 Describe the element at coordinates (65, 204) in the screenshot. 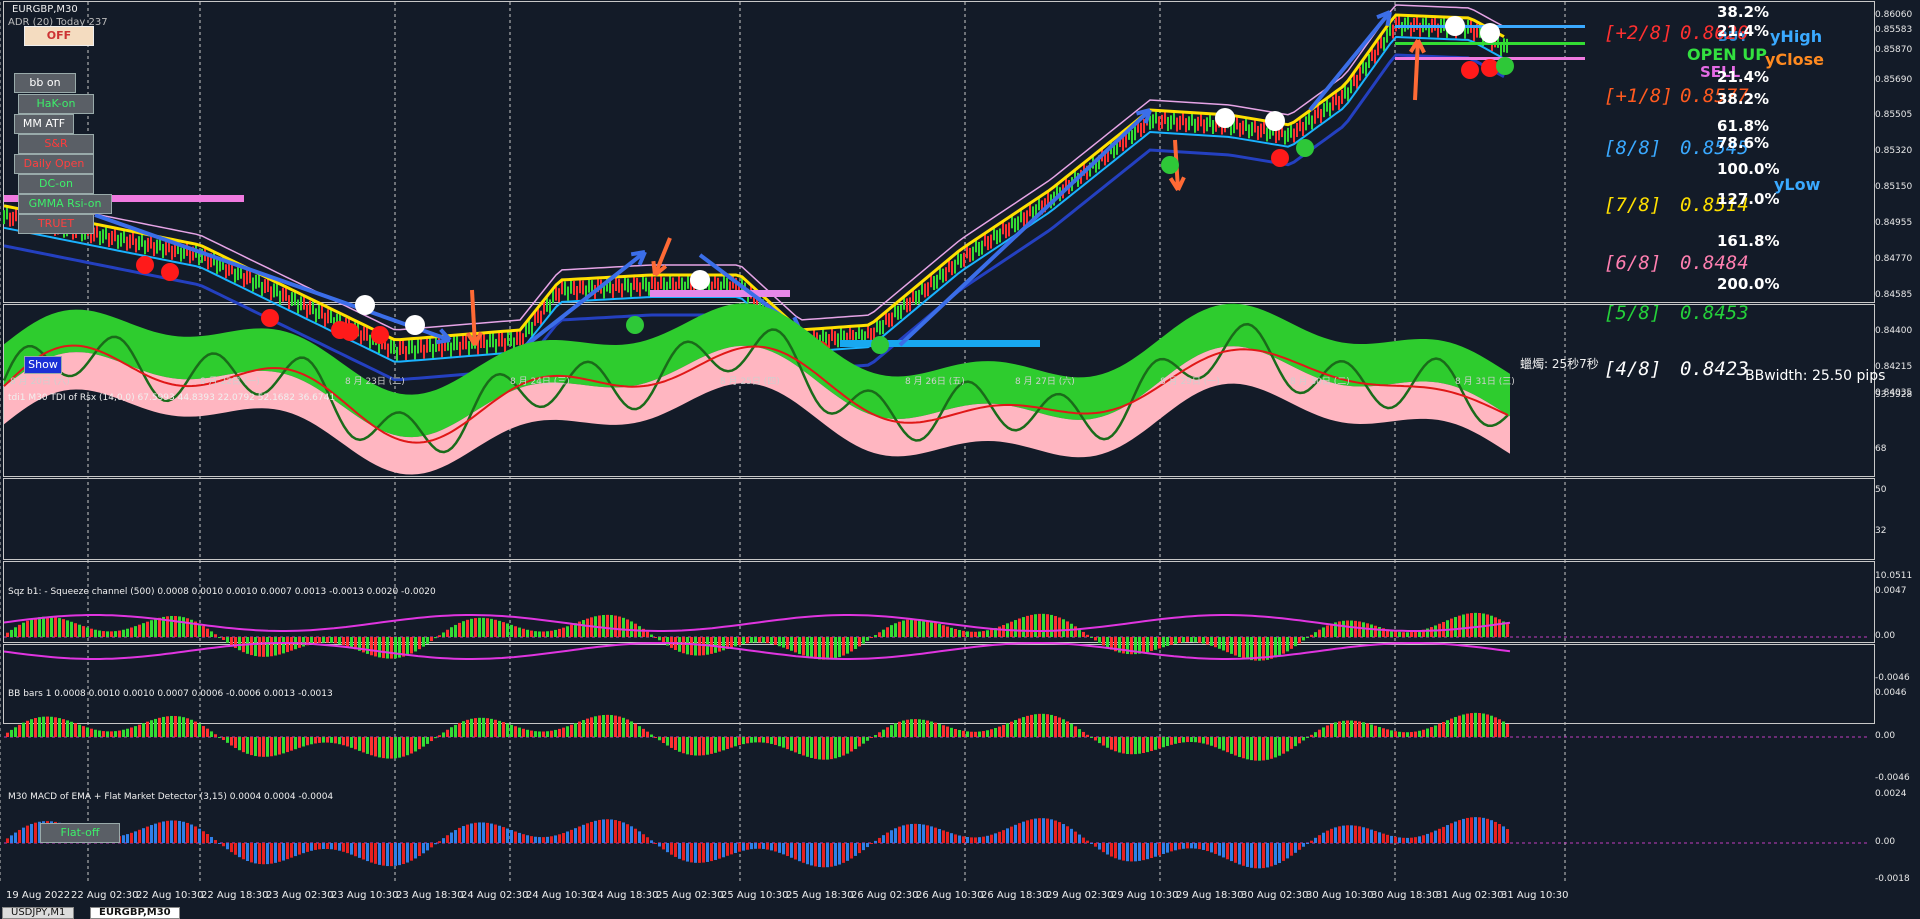

I see `gmma-rsi-button: GMMA Rsi-on` at that location.